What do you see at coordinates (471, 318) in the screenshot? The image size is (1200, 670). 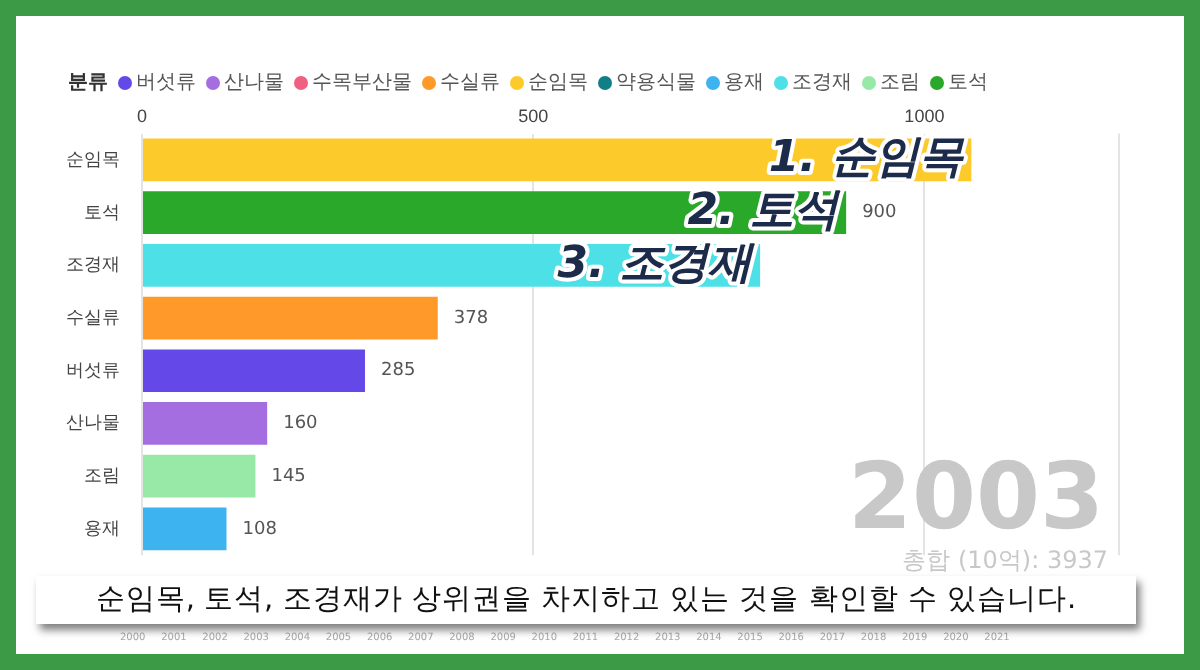 I see `data-label: 378` at bounding box center [471, 318].